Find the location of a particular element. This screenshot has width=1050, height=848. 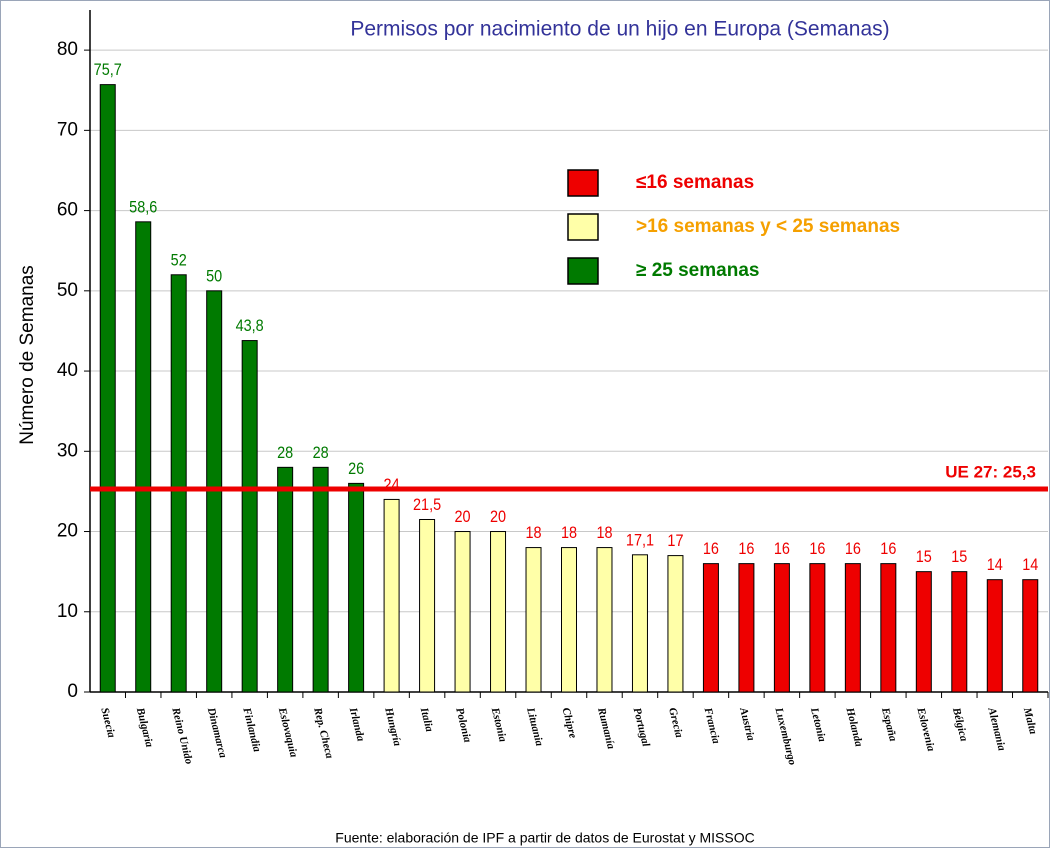

data-label: 75,7 is located at coordinates (108, 70).